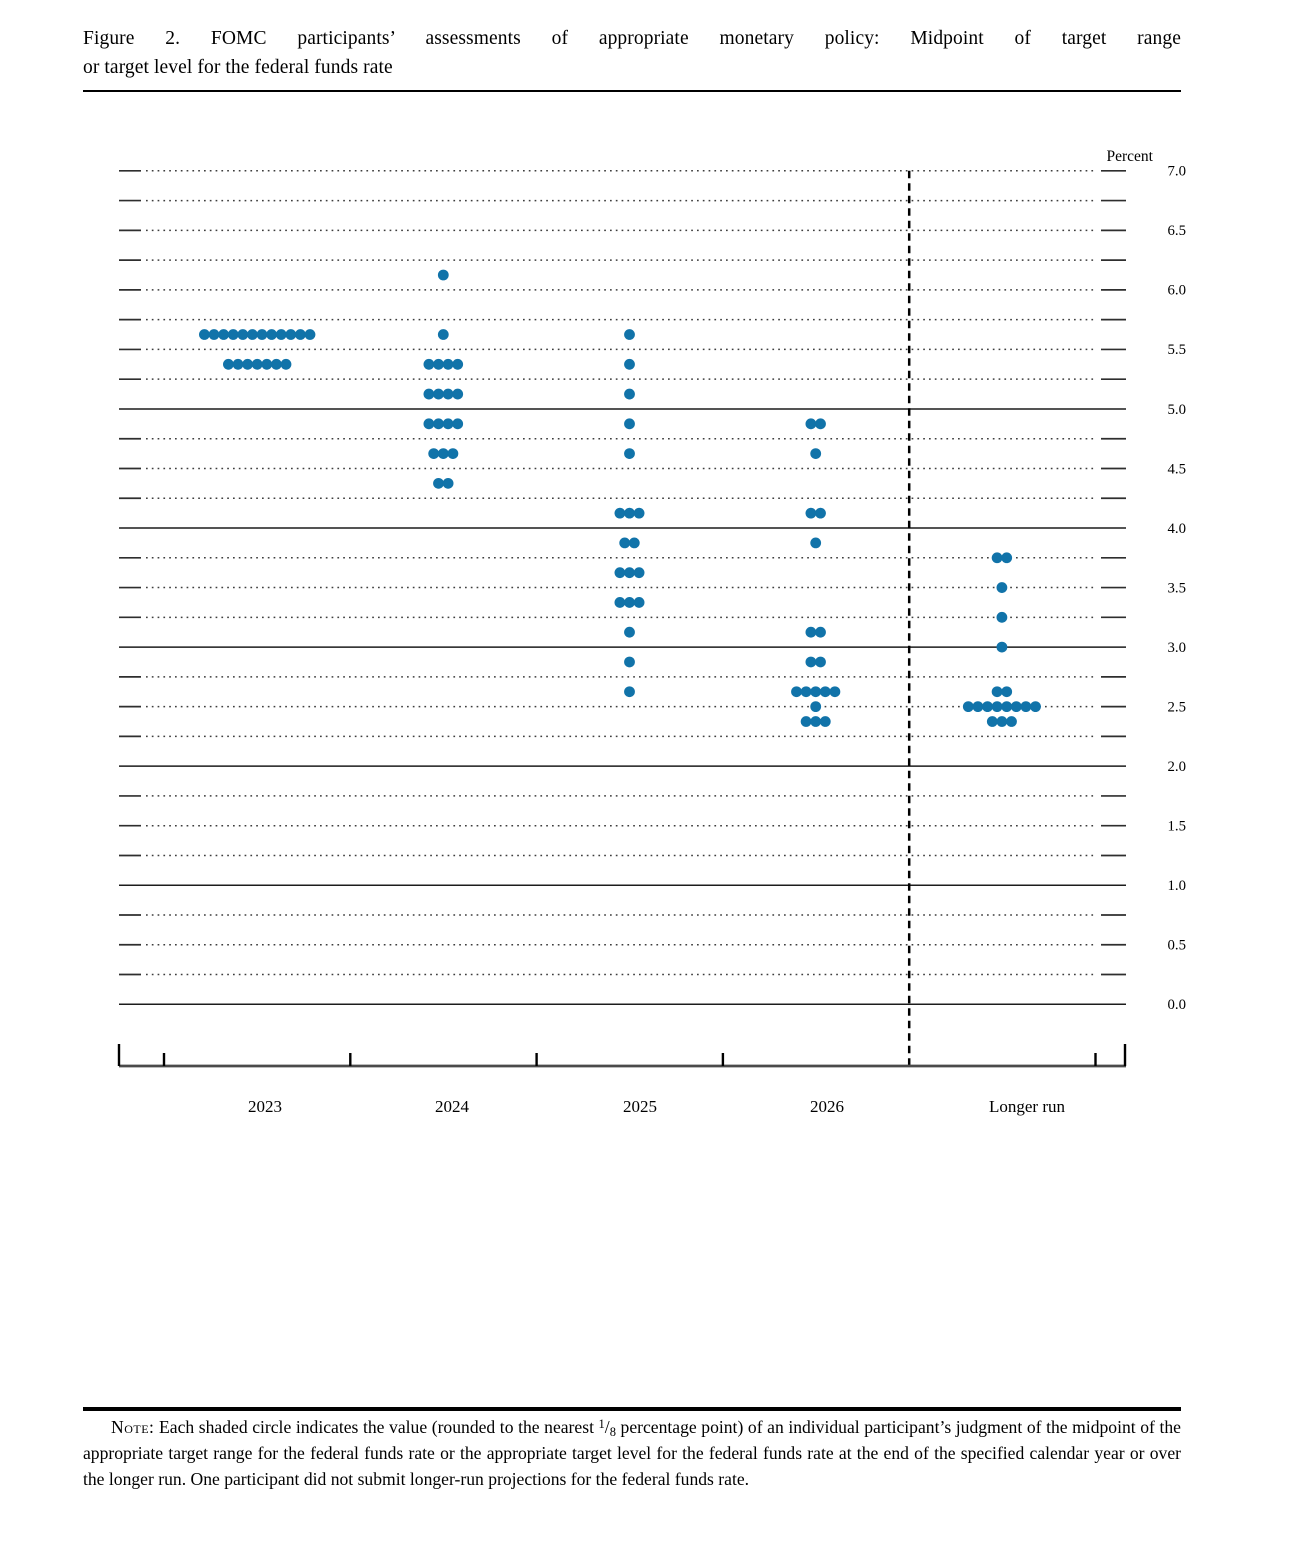  I want to click on y-axis-label: 3.5, so click(1177, 588).